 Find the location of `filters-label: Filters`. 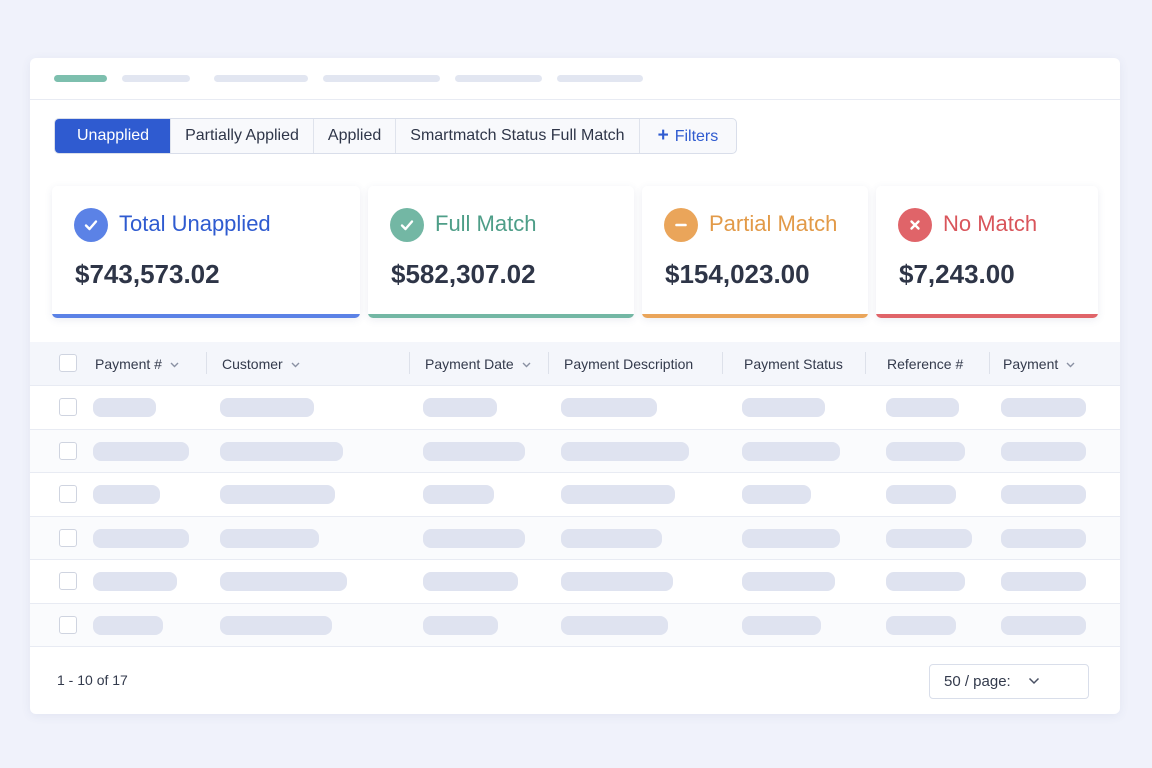

filters-label: Filters is located at coordinates (696, 136).